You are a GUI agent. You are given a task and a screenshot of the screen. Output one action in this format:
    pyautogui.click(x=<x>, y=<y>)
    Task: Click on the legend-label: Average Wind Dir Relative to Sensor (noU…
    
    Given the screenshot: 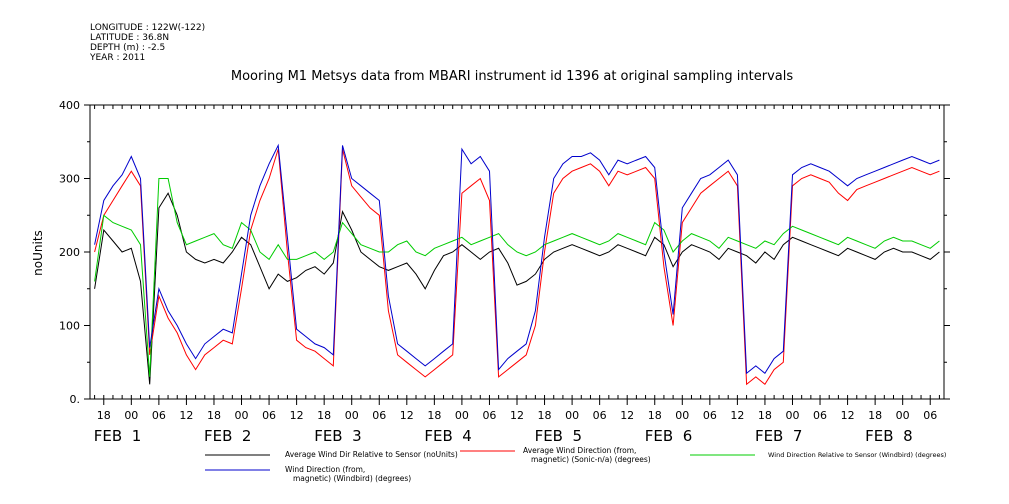 What is the action you would take?
    pyautogui.click(x=371, y=454)
    